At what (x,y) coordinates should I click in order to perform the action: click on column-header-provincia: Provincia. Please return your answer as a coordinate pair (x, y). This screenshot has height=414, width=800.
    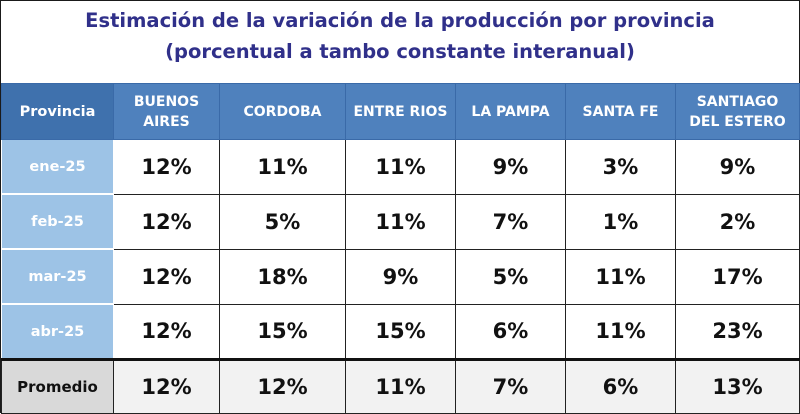
    Looking at the image, I should click on (57, 111).